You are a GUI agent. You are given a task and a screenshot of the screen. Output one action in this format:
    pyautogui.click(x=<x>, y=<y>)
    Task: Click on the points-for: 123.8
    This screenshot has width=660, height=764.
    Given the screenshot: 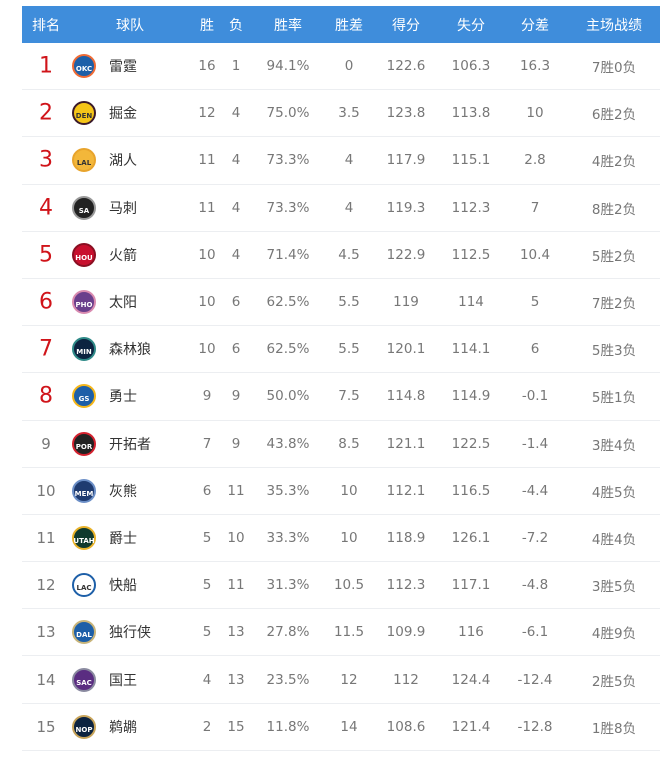 What is the action you would take?
    pyautogui.click(x=406, y=113)
    